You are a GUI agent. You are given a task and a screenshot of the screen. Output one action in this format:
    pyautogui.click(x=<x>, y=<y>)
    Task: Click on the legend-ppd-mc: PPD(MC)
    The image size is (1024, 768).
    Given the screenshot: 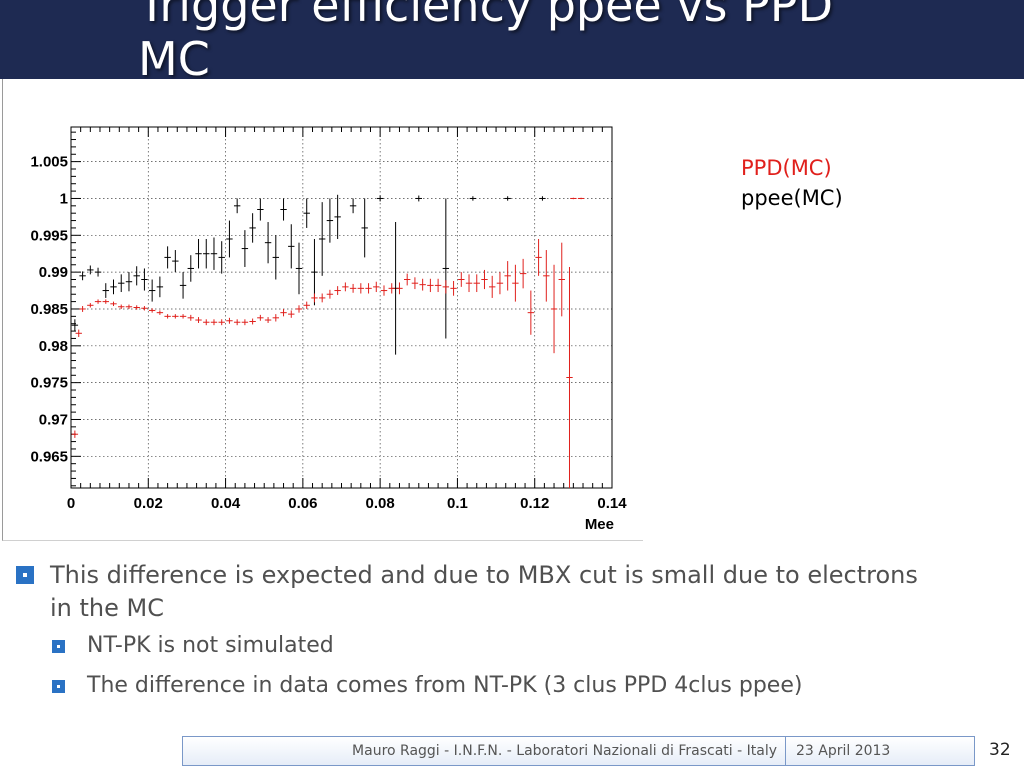 What is the action you would take?
    pyautogui.click(x=786, y=168)
    